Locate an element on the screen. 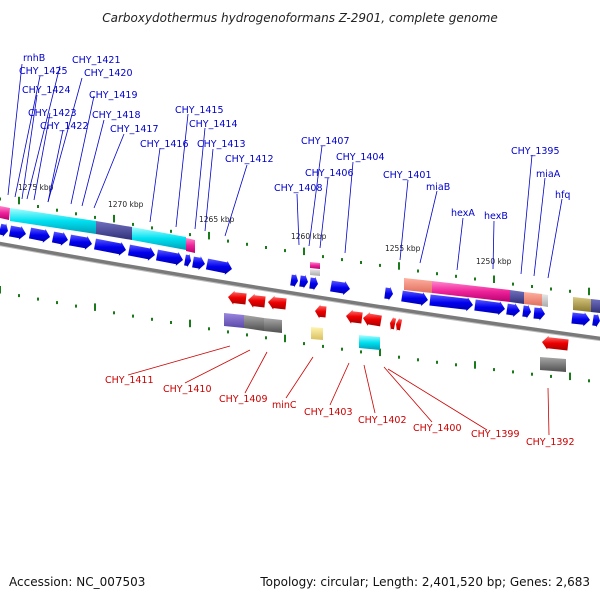  gene-label: CHY_1417 is located at coordinates (134, 129).